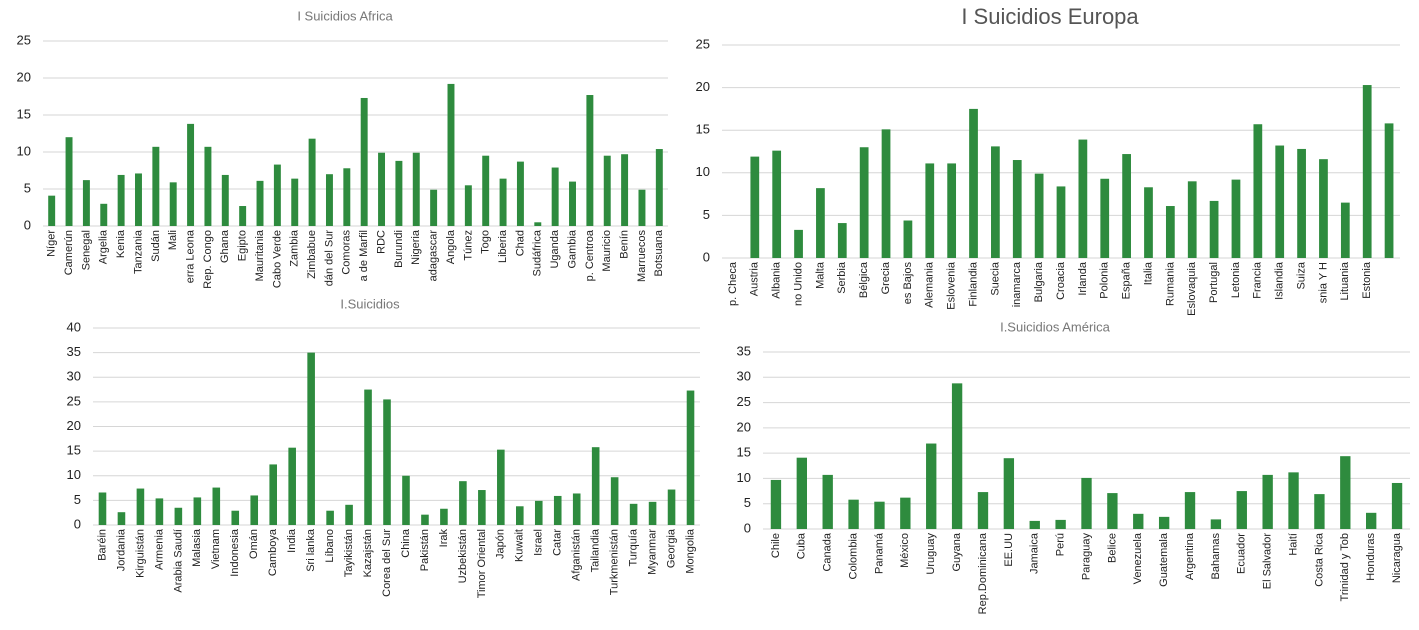 Image resolution: width=1419 pixels, height=630 pixels. I want to click on x-tick-label: Albania, so click(777, 280).